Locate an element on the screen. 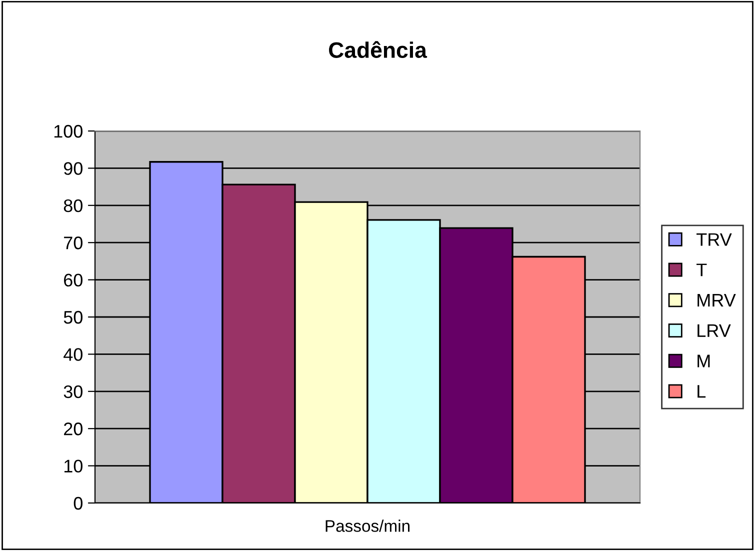 The width and height of the screenshot is (755, 551). x-tick-label: Passos/min is located at coordinates (368, 526).